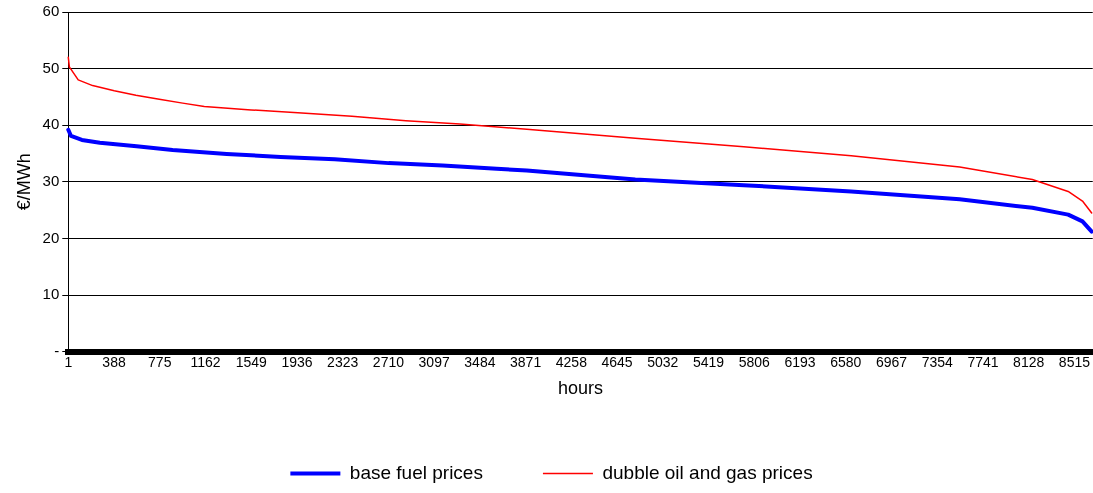  What do you see at coordinates (51, 180) in the screenshot?
I see `y-tick-label: 30` at bounding box center [51, 180].